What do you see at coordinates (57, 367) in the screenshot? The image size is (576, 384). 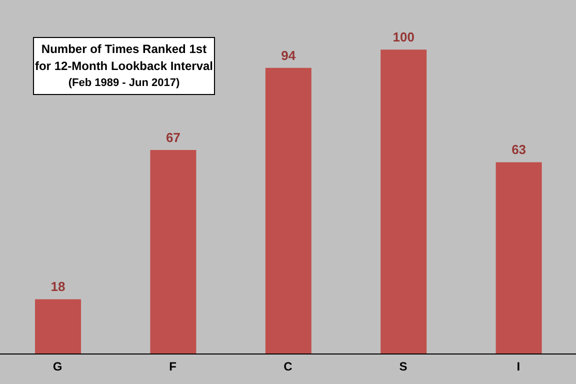 I see `x-tick-label: G` at bounding box center [57, 367].